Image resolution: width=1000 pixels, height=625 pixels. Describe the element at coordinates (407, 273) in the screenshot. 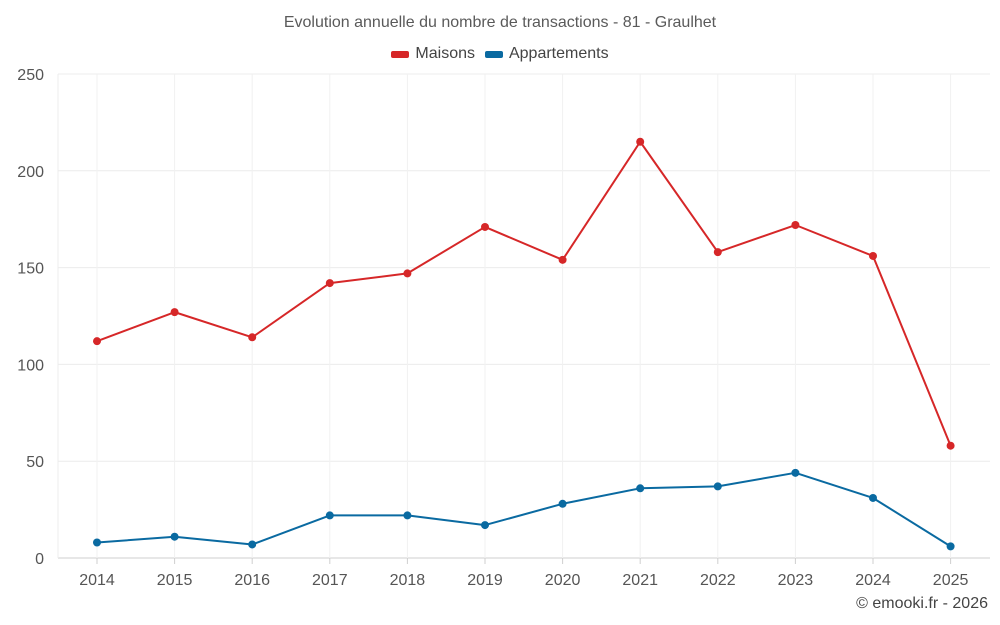

I see `data-point-maisons-2018` at that location.